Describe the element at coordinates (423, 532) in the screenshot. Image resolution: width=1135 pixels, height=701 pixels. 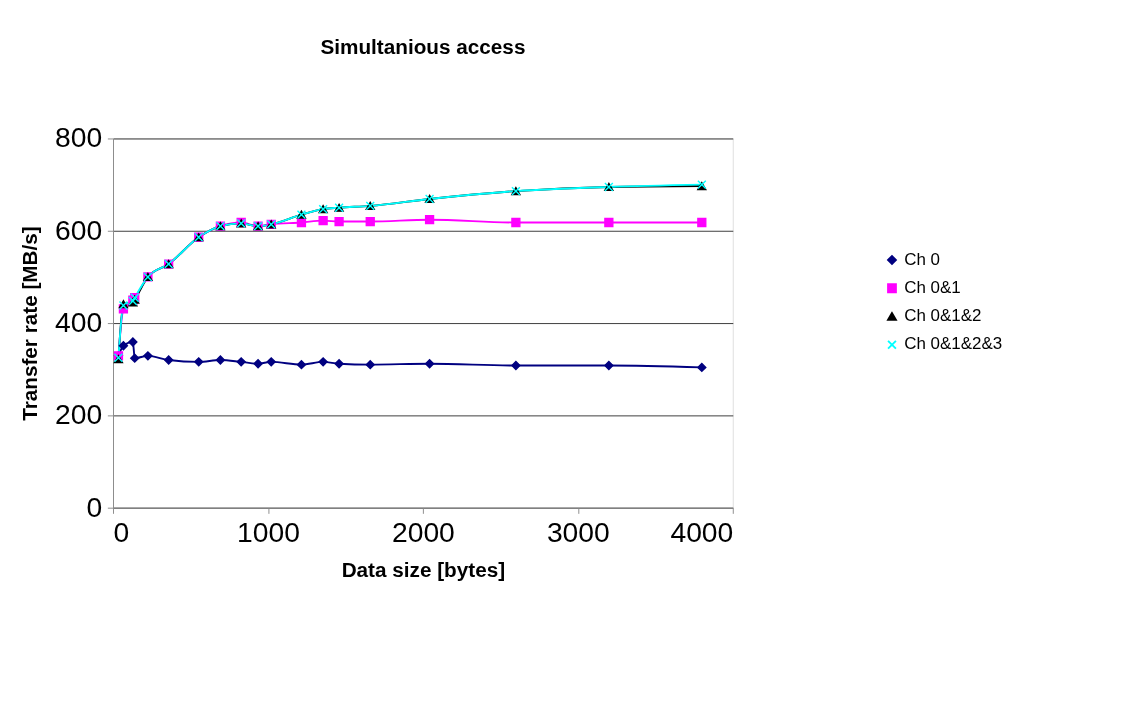
I see `x-tick-label: 2000` at that location.